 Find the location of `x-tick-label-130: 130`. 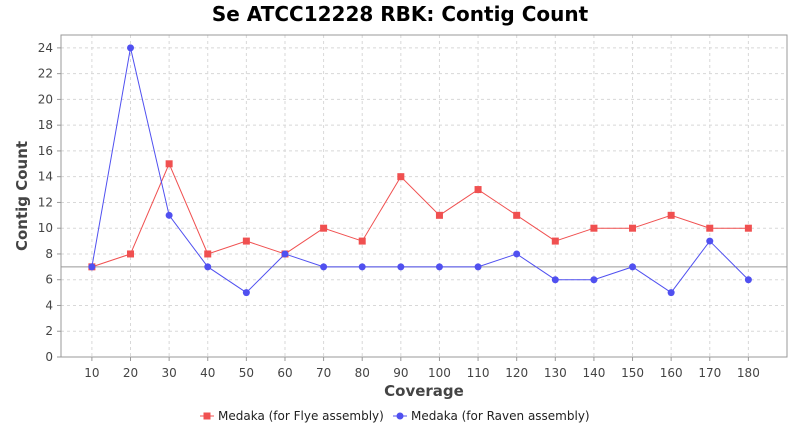

x-tick-label-130: 130 is located at coordinates (555, 373).